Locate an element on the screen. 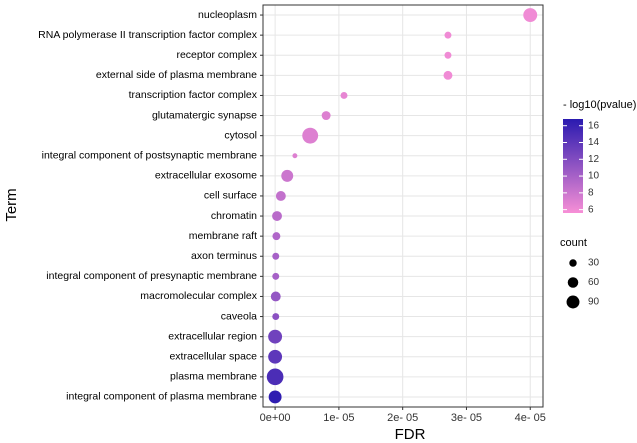 Image resolution: width=637 pixels, height=443 pixels. x-tick-label: 3e- 05 is located at coordinates (466, 418).